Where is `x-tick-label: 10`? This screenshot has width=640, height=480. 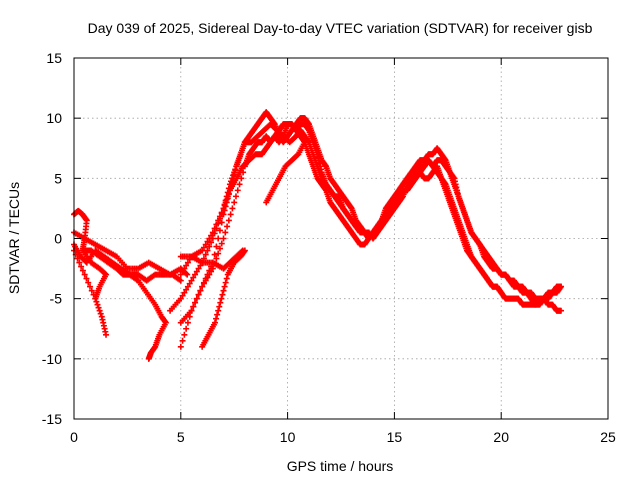
x-tick-label: 10 is located at coordinates (288, 437).